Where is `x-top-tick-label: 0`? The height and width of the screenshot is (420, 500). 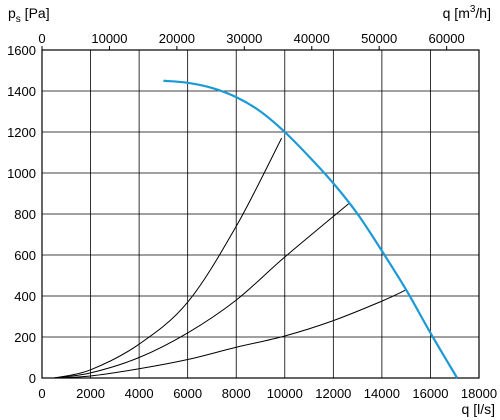
x-top-tick-label: 0 is located at coordinates (41, 38).